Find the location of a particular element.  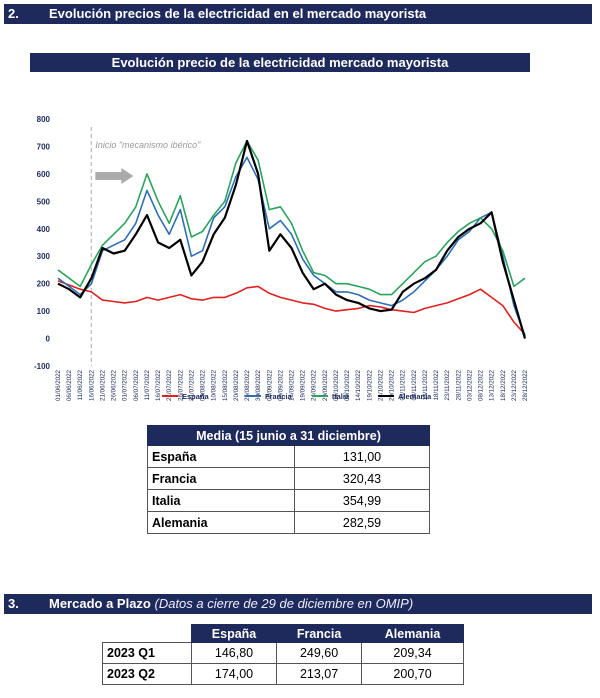

x-tick-label: 14/10/2022 is located at coordinates (358, 385).